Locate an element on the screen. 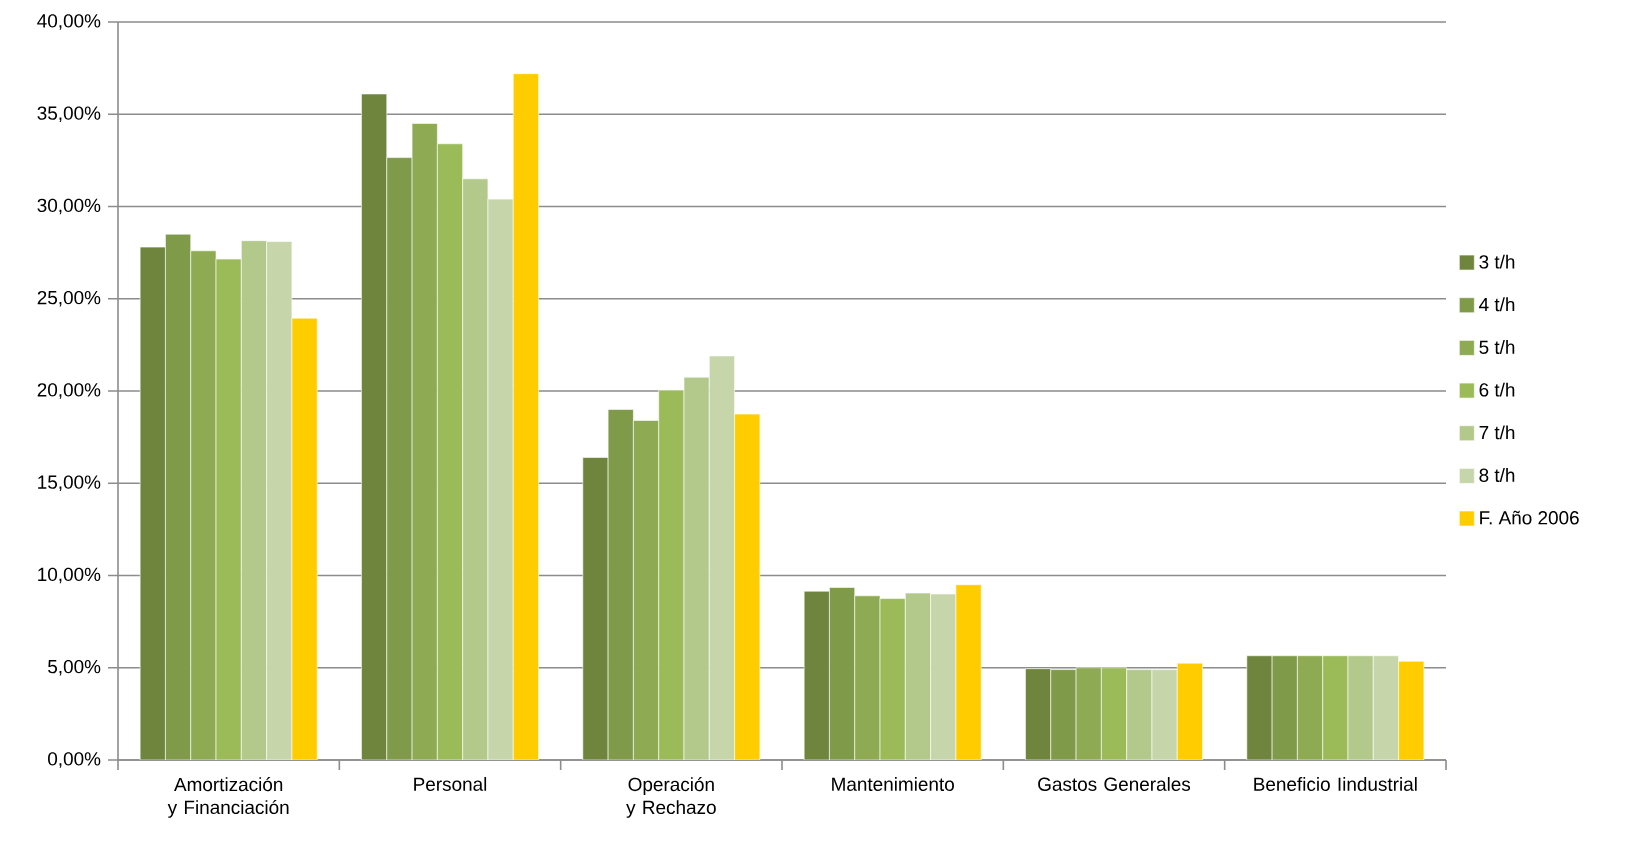  x-tick-label: Operación y Rechazo is located at coordinates (671, 797).